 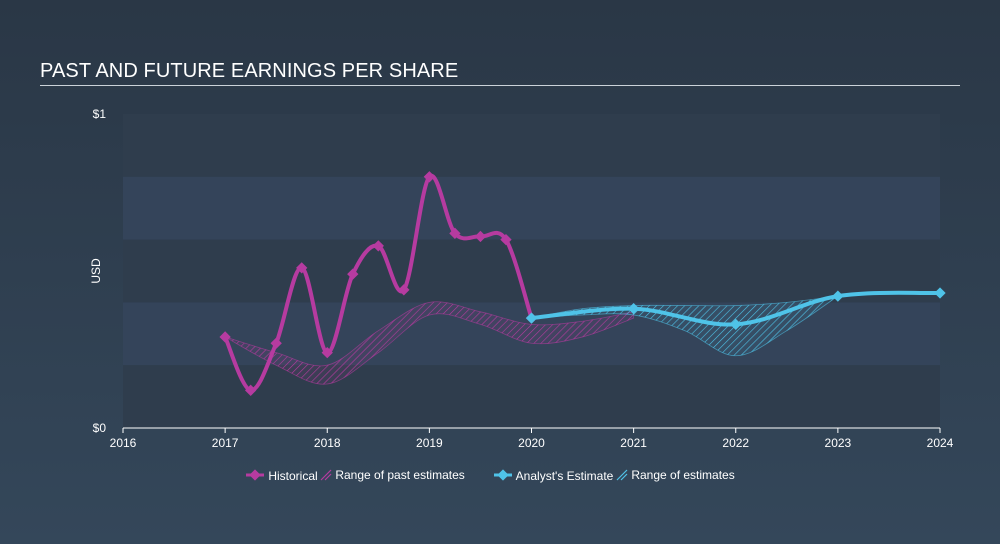 What do you see at coordinates (633, 443) in the screenshot?
I see `x-tick-label: 2021` at bounding box center [633, 443].